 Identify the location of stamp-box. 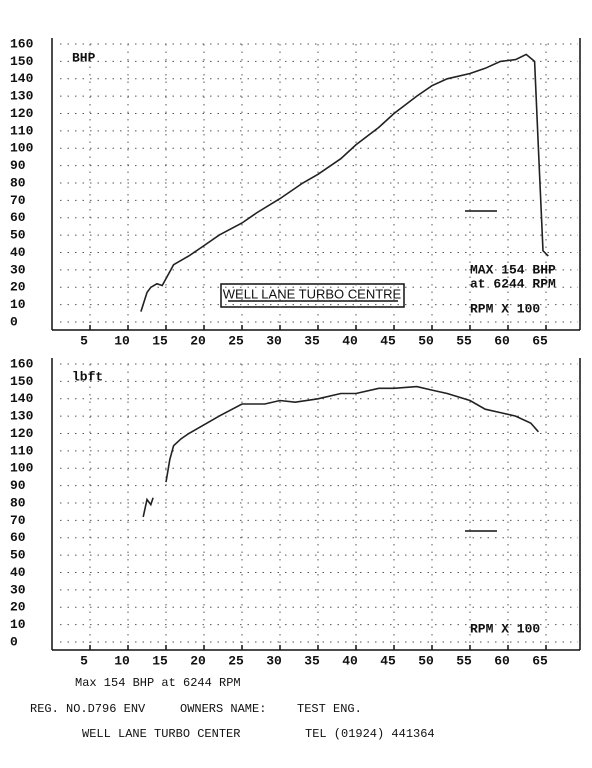
(312, 295).